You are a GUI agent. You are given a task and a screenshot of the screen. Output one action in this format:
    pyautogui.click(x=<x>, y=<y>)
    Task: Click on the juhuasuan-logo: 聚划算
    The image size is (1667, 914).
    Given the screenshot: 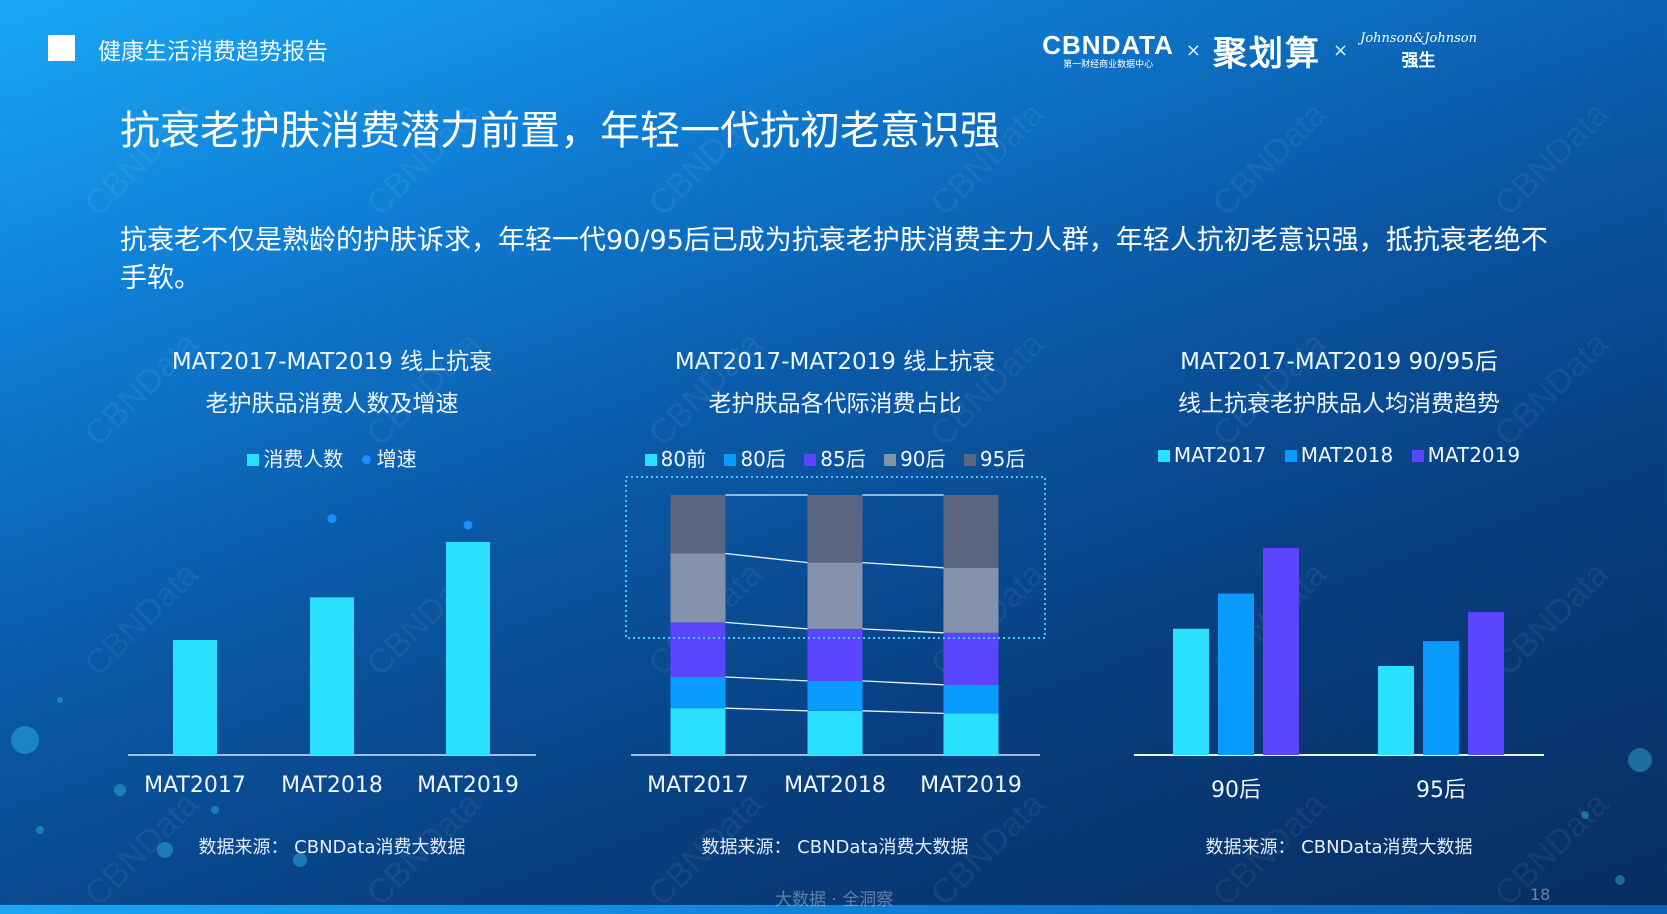 What is the action you would take?
    pyautogui.click(x=1267, y=54)
    